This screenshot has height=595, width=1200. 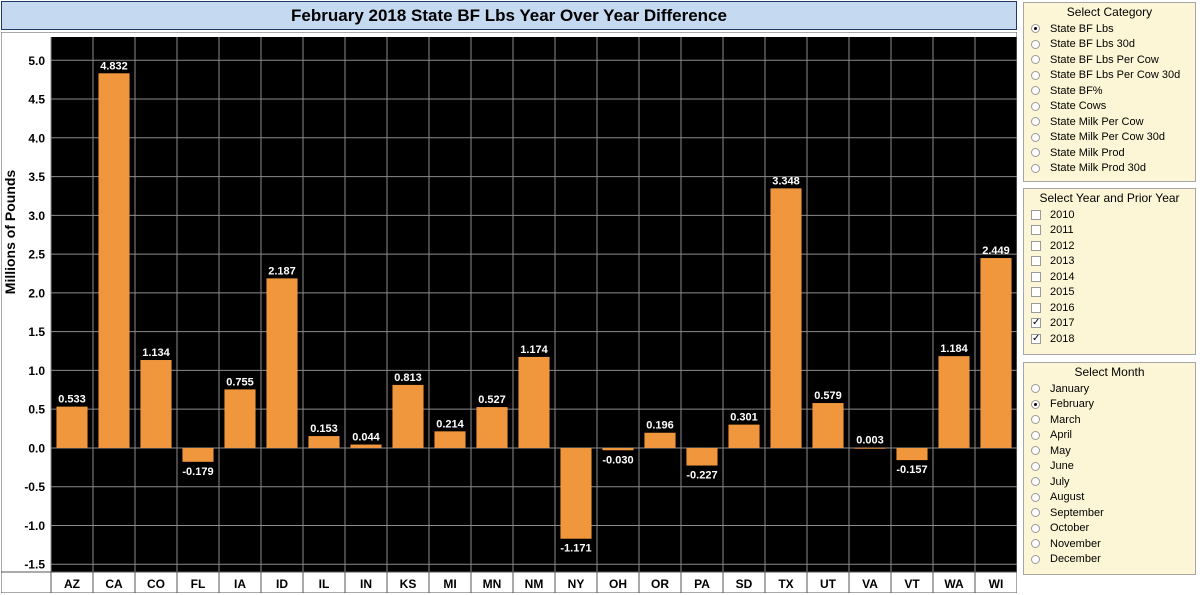 What do you see at coordinates (1109, 339) in the screenshot?
I see `year-option: ✓ 2018` at bounding box center [1109, 339].